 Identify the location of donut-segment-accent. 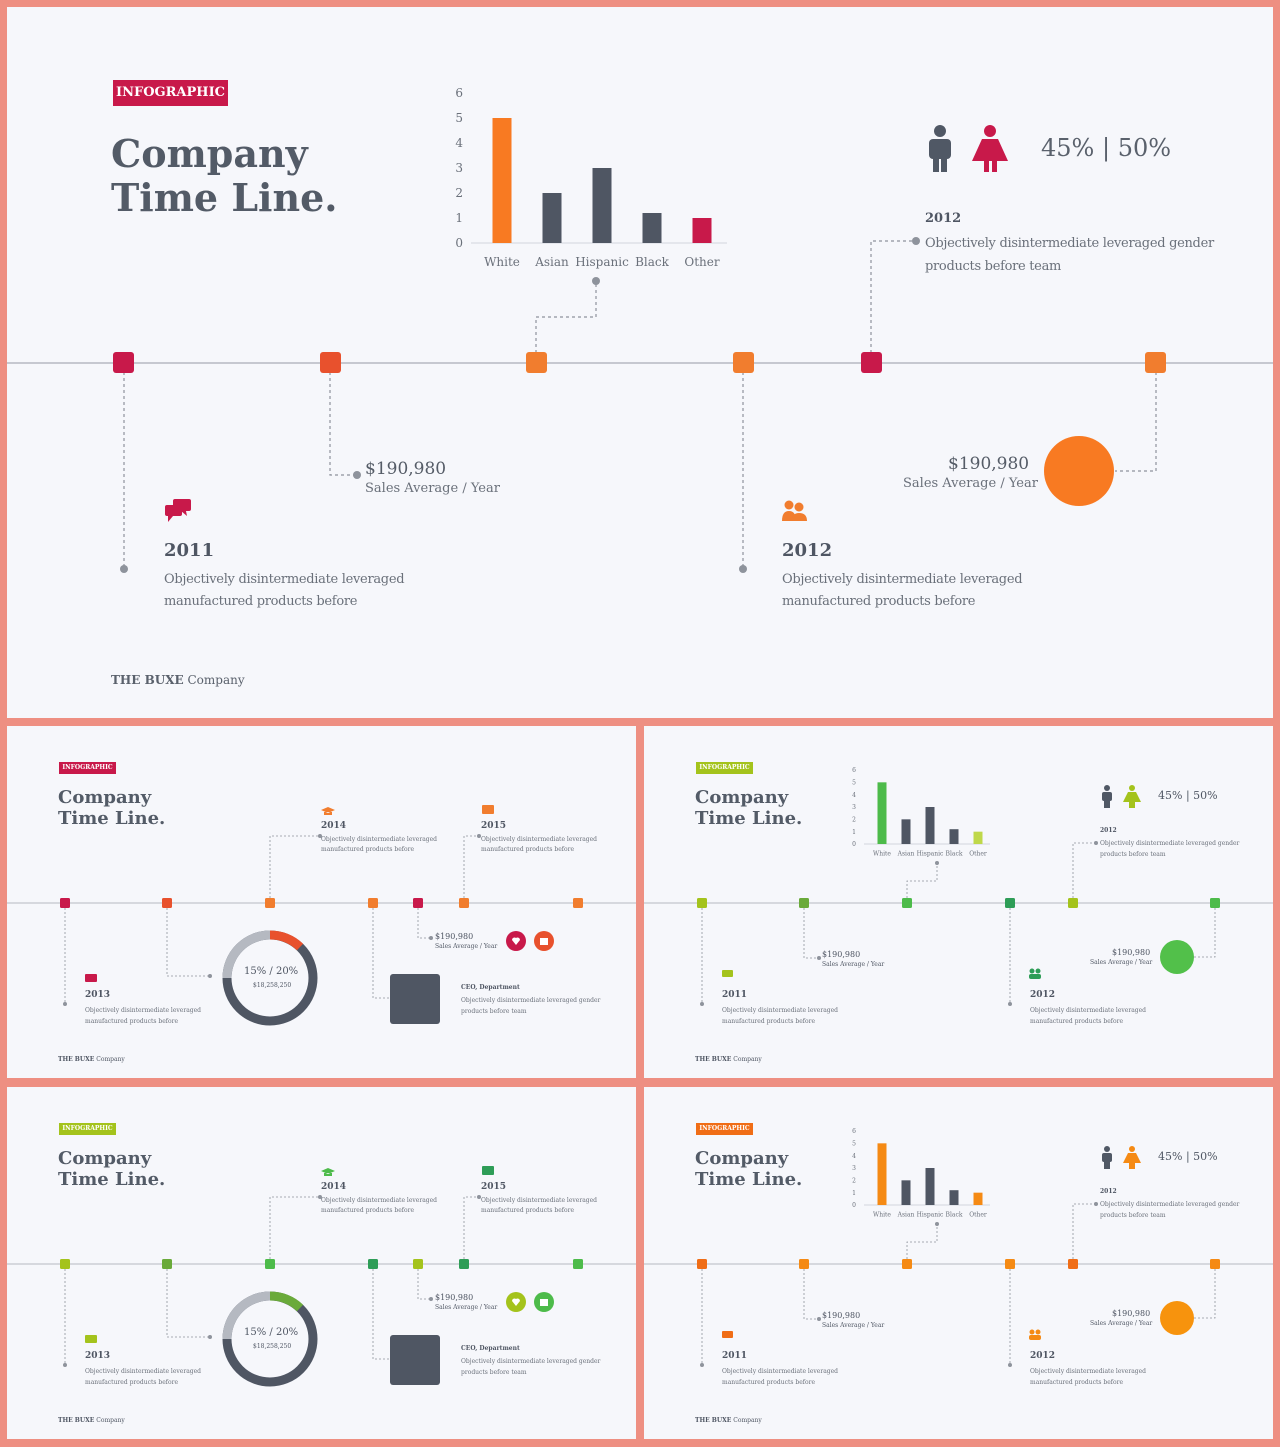
(286, 1301).